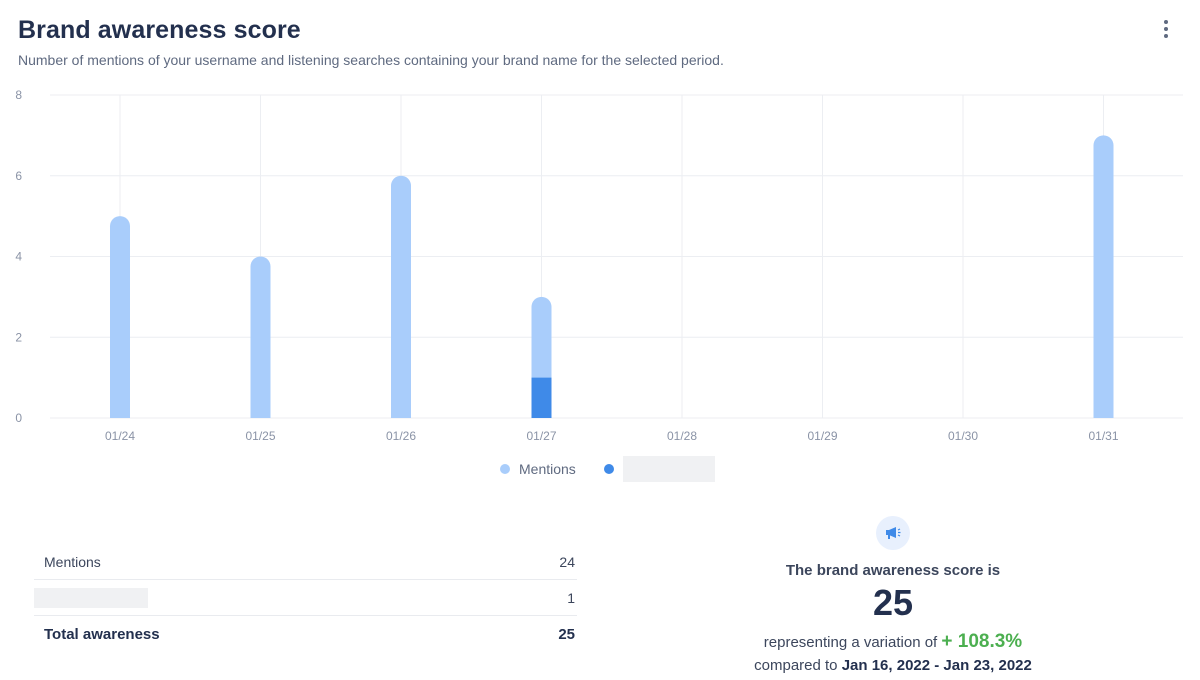  I want to click on more-vertical-icon, so click(1166, 29).